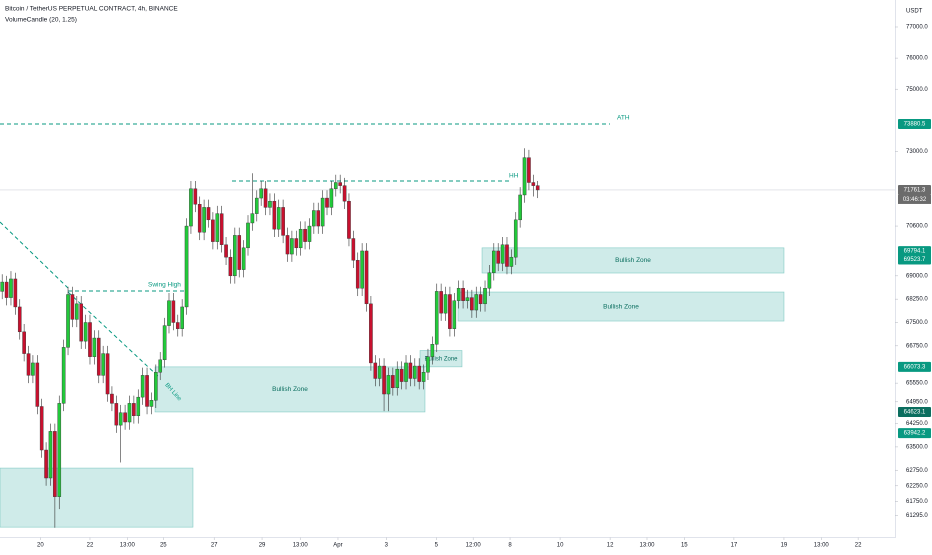  What do you see at coordinates (40, 546) in the screenshot?
I see `x-tick-label: 20` at bounding box center [40, 546].